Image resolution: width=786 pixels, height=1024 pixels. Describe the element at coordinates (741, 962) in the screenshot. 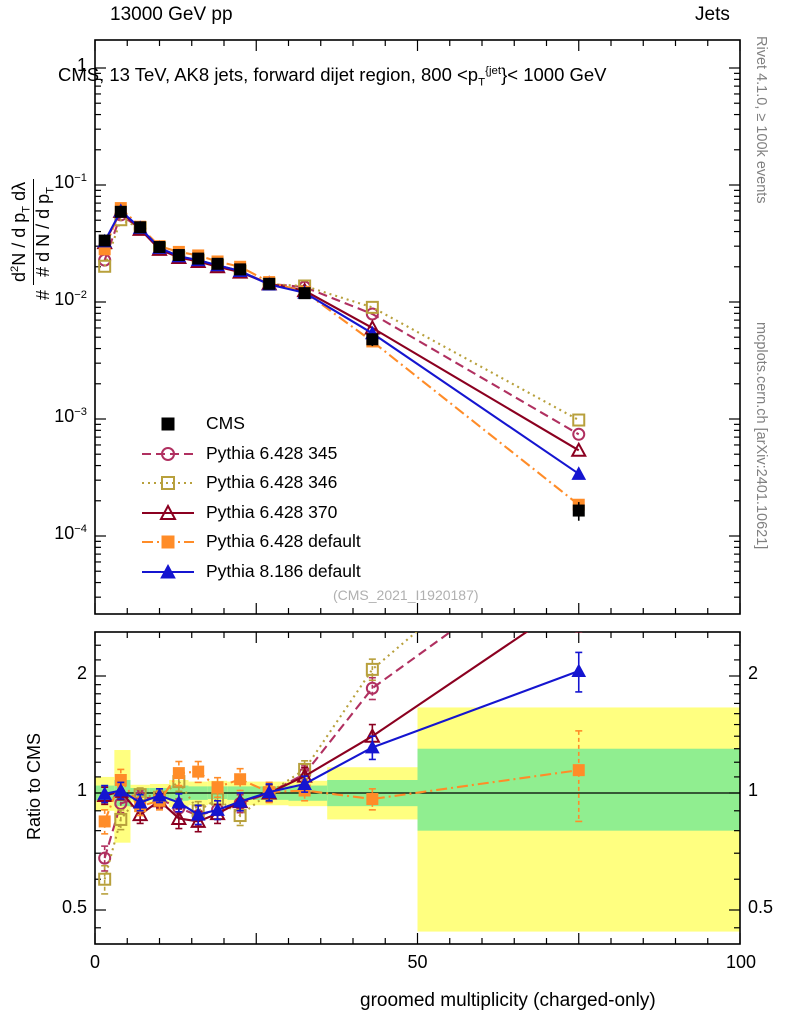

I see `xaxis-tick-label: 100` at that location.